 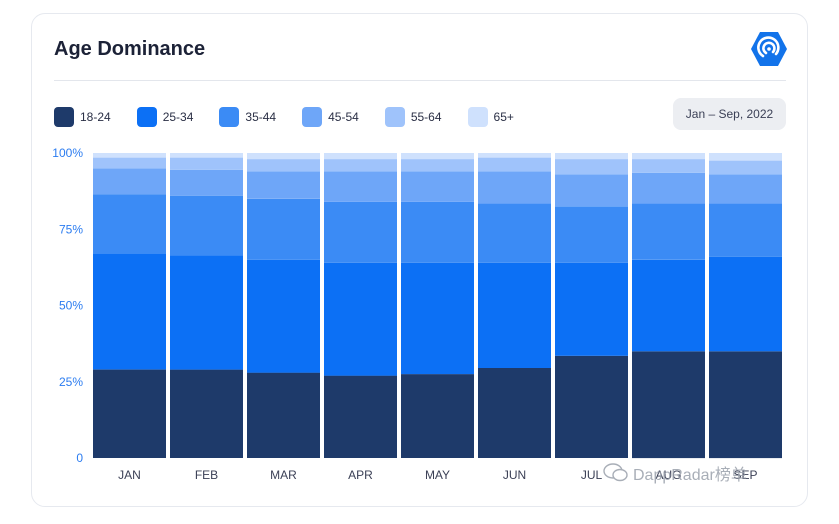 I want to click on bar-segment-25-34-jan, so click(x=129, y=311).